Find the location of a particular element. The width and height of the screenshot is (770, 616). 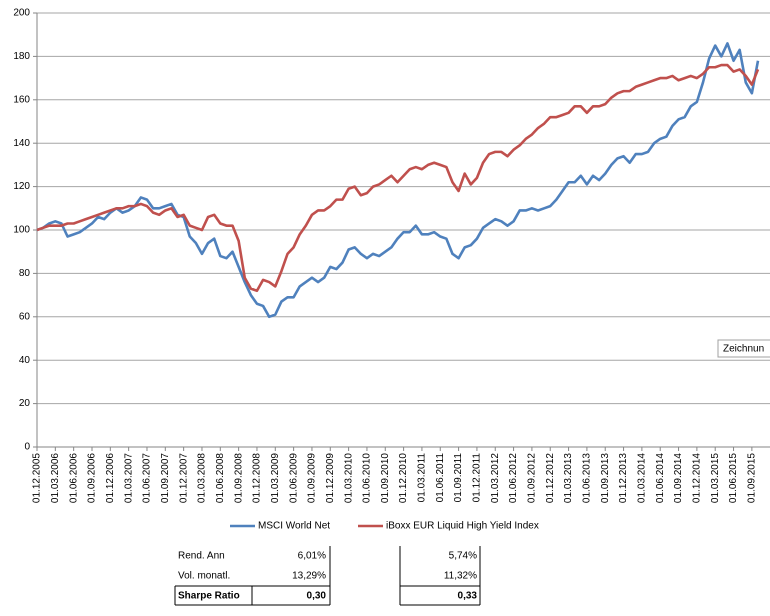

table-cell: 0,30 is located at coordinates (317, 596).